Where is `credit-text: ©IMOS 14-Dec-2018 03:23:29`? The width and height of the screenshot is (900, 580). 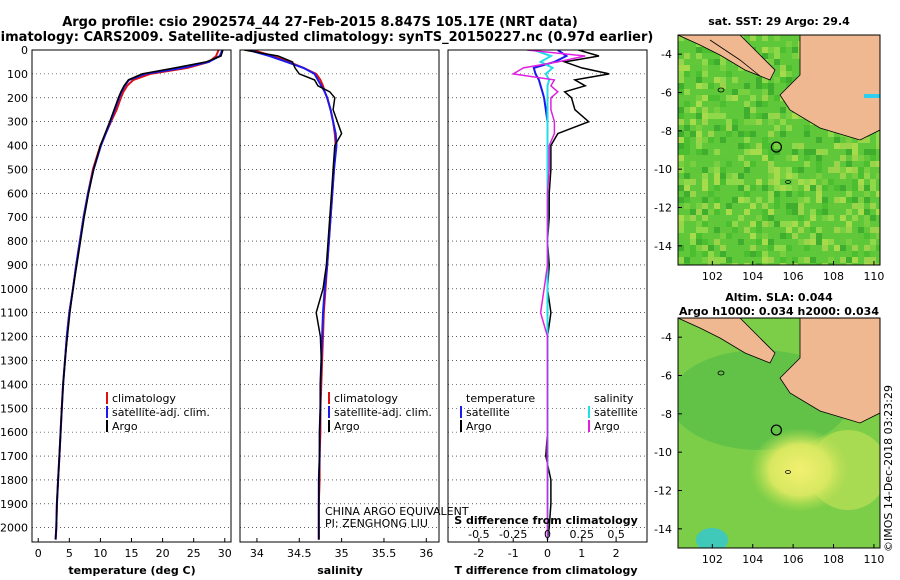
credit-text: ©IMOS 14-Dec-2018 03:23:29 is located at coordinates (888, 468).